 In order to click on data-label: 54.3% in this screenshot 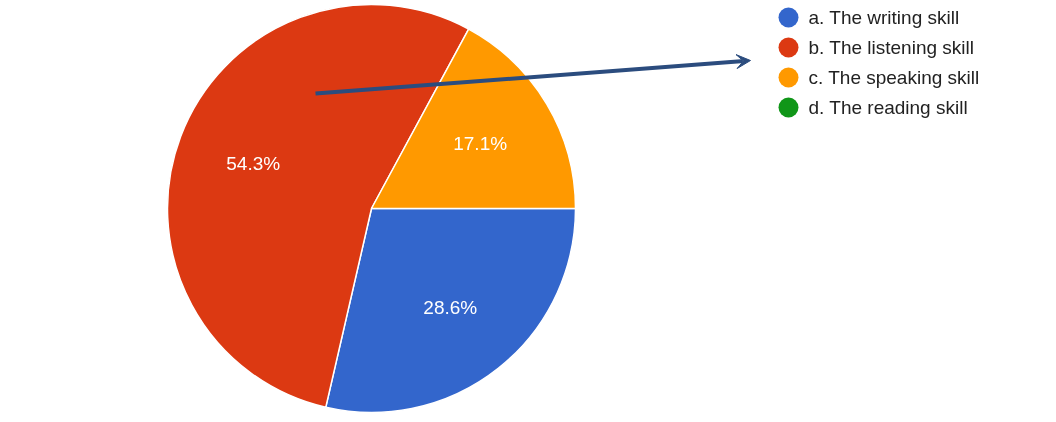, I will do `click(253, 164)`.